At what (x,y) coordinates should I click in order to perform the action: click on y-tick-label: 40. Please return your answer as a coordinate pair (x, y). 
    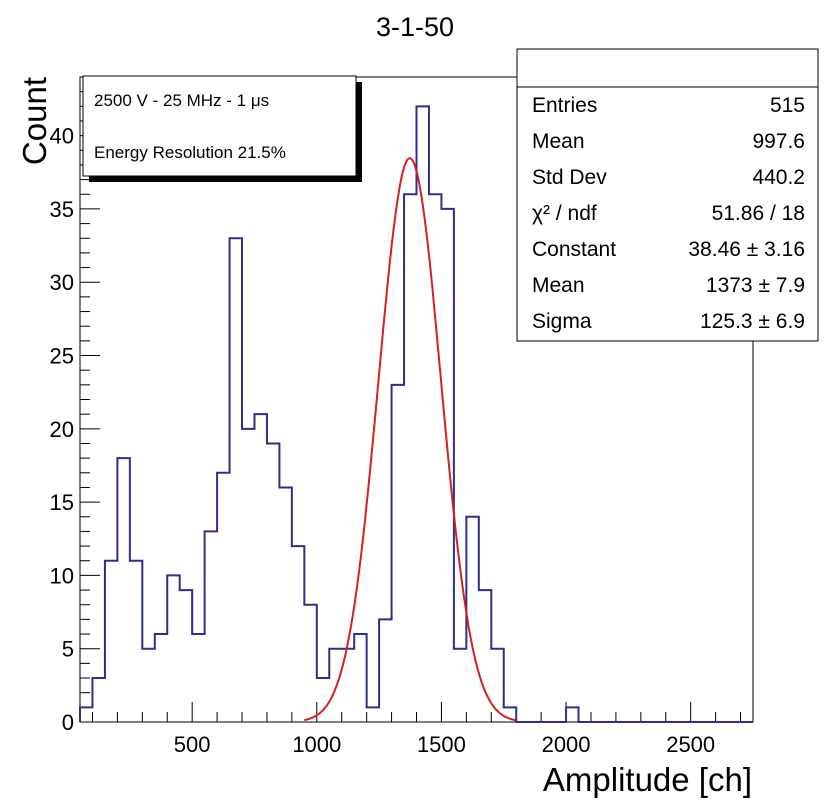
    Looking at the image, I should click on (62, 136).